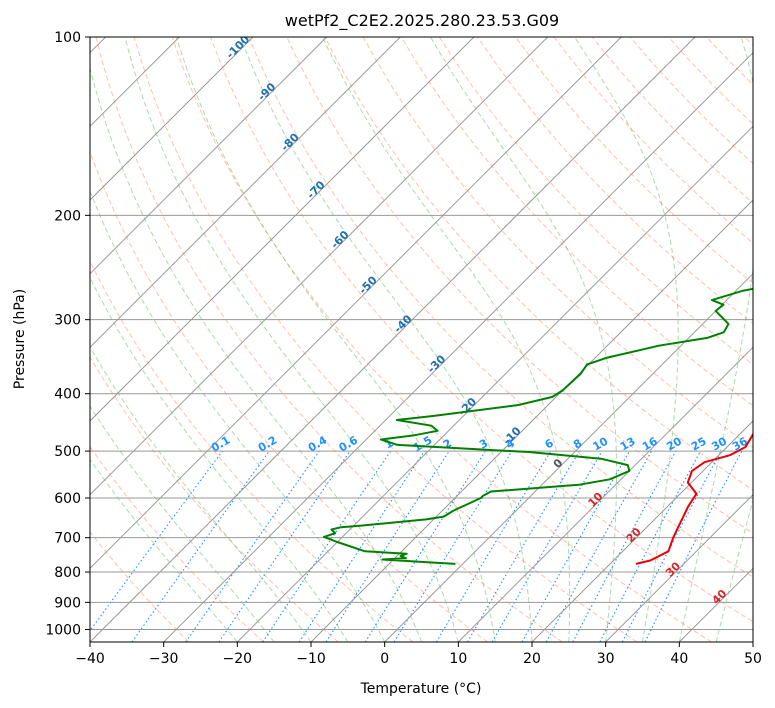  I want to click on chart-title: wetPf2_C2E2.2025.280.23.53.G09, so click(422, 21).